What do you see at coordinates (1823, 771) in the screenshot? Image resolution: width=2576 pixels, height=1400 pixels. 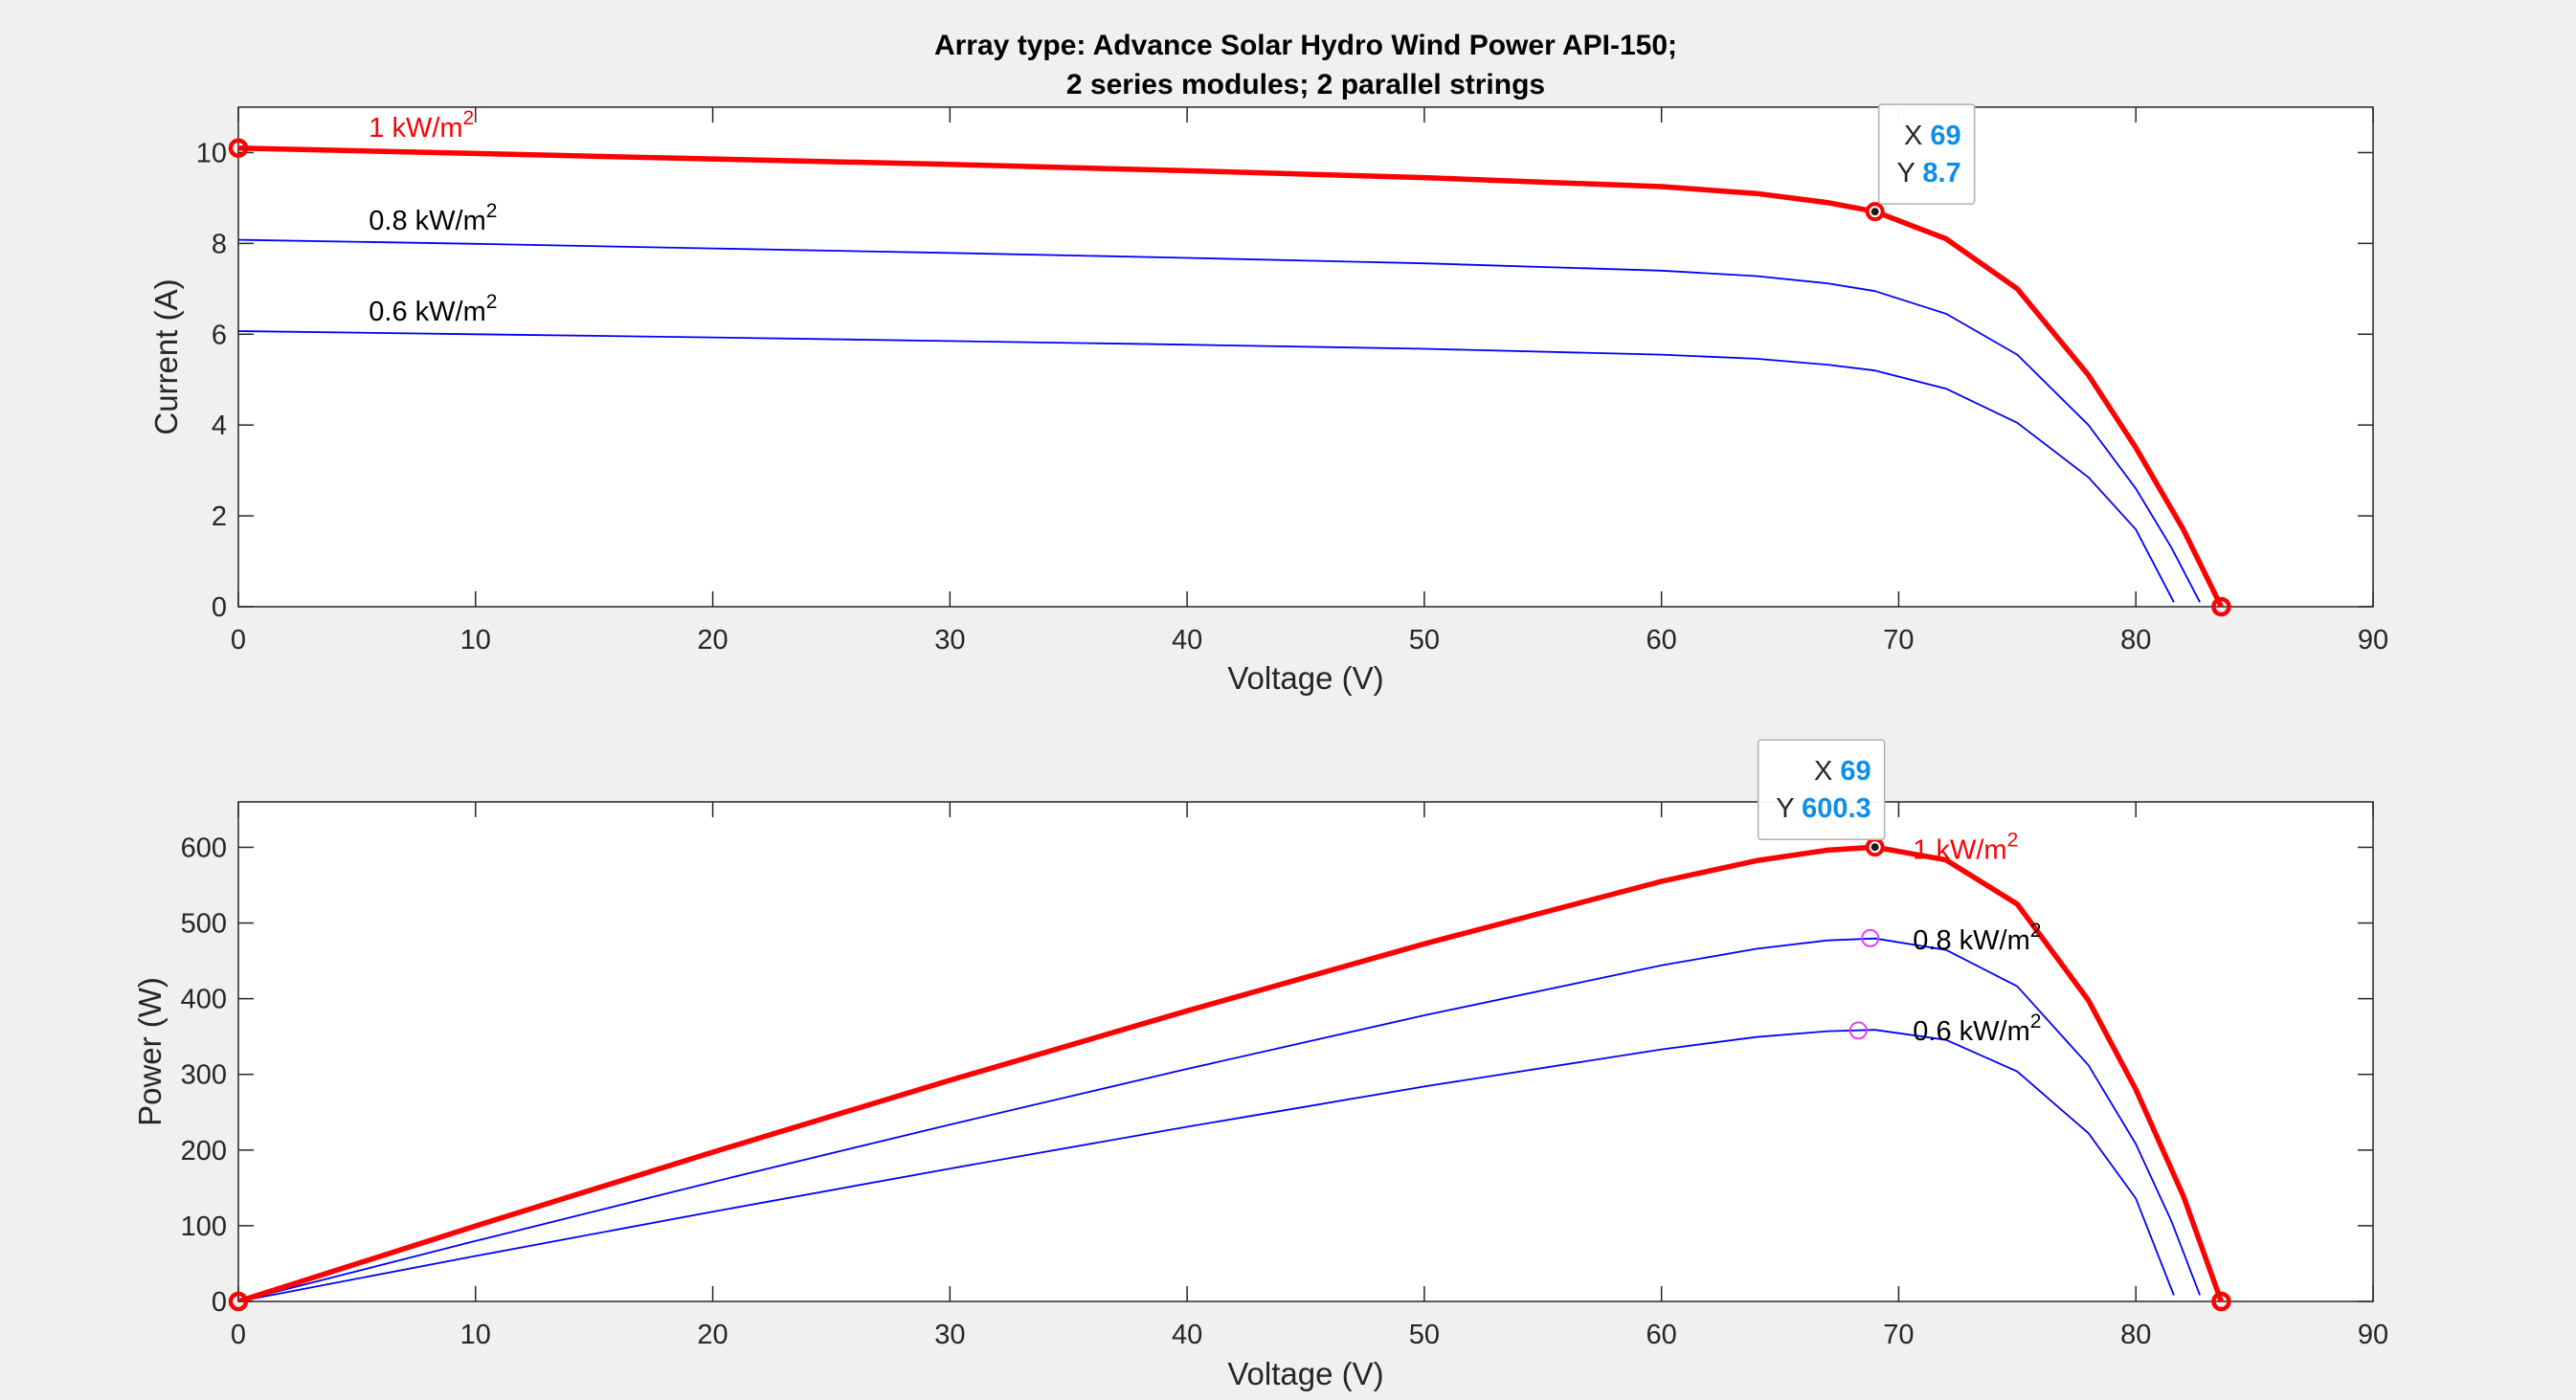 I see `pv-datatip-label: X` at bounding box center [1823, 771].